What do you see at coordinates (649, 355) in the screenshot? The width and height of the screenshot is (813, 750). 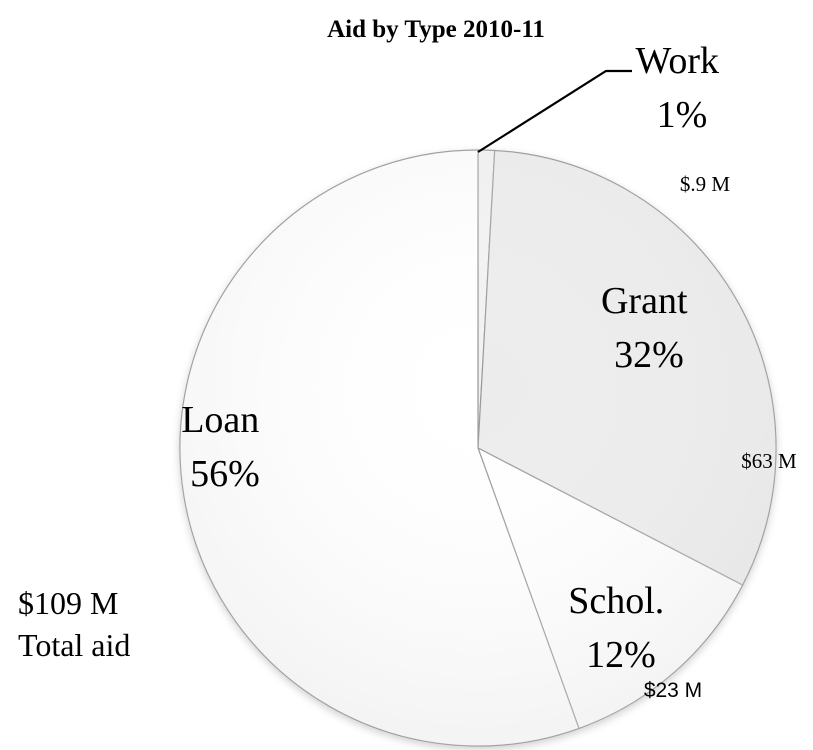 I see `slice-percent-grant: 32%` at bounding box center [649, 355].